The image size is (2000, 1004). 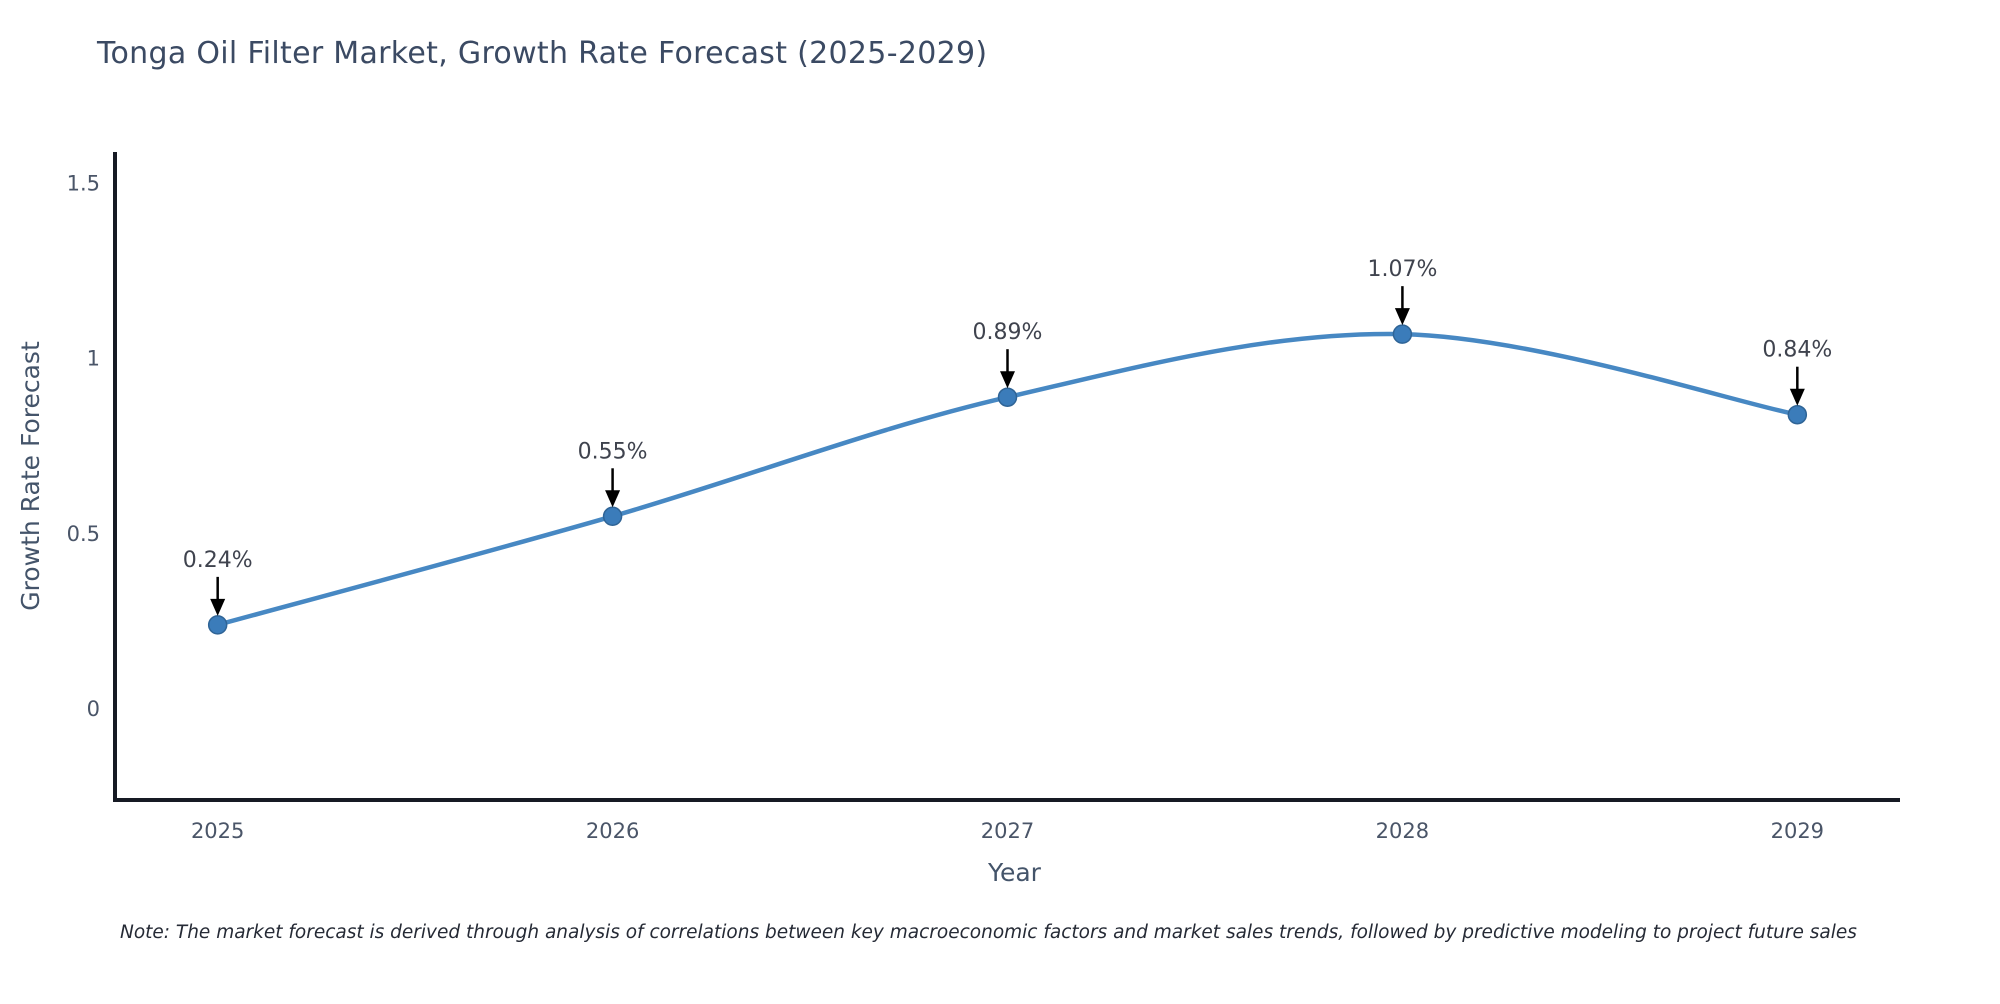 I want to click on x-axis-title-text: Year, so click(x=1014, y=872).